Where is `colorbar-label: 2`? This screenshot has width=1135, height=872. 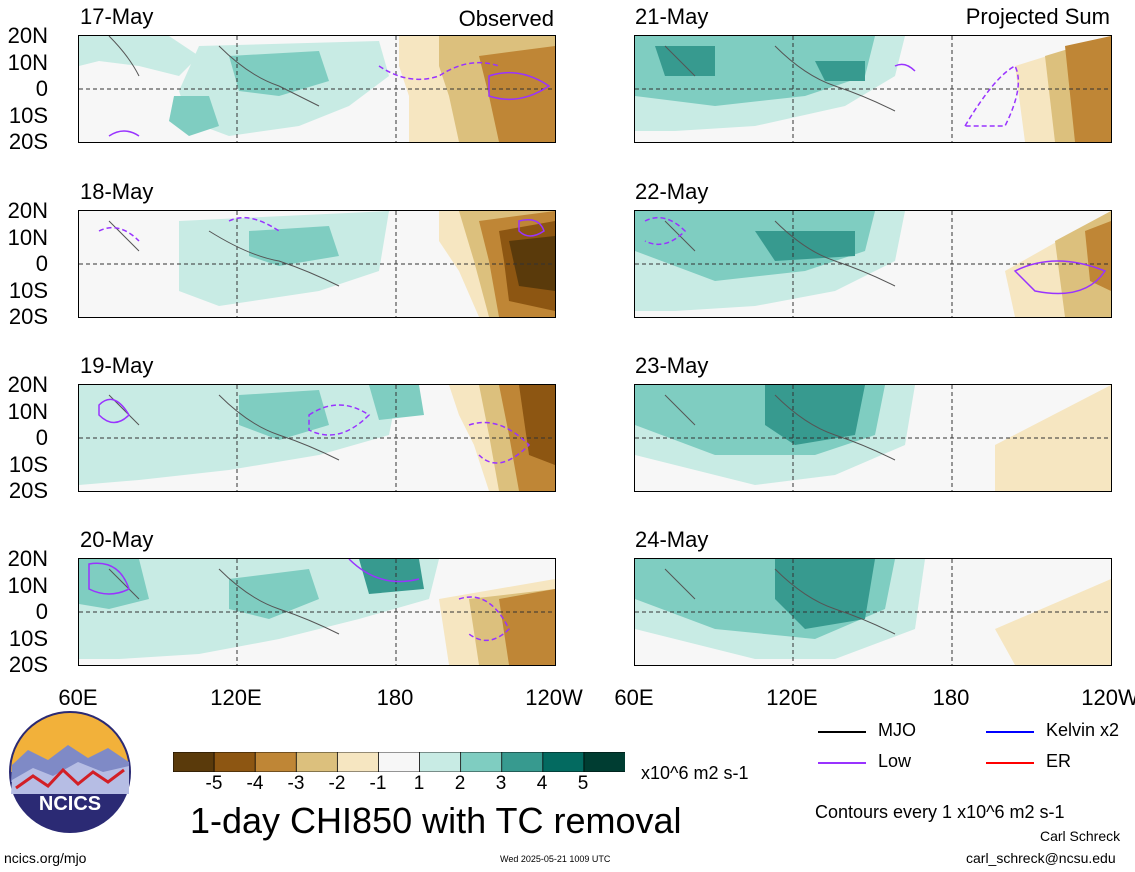
colorbar-label: 2 is located at coordinates (460, 783).